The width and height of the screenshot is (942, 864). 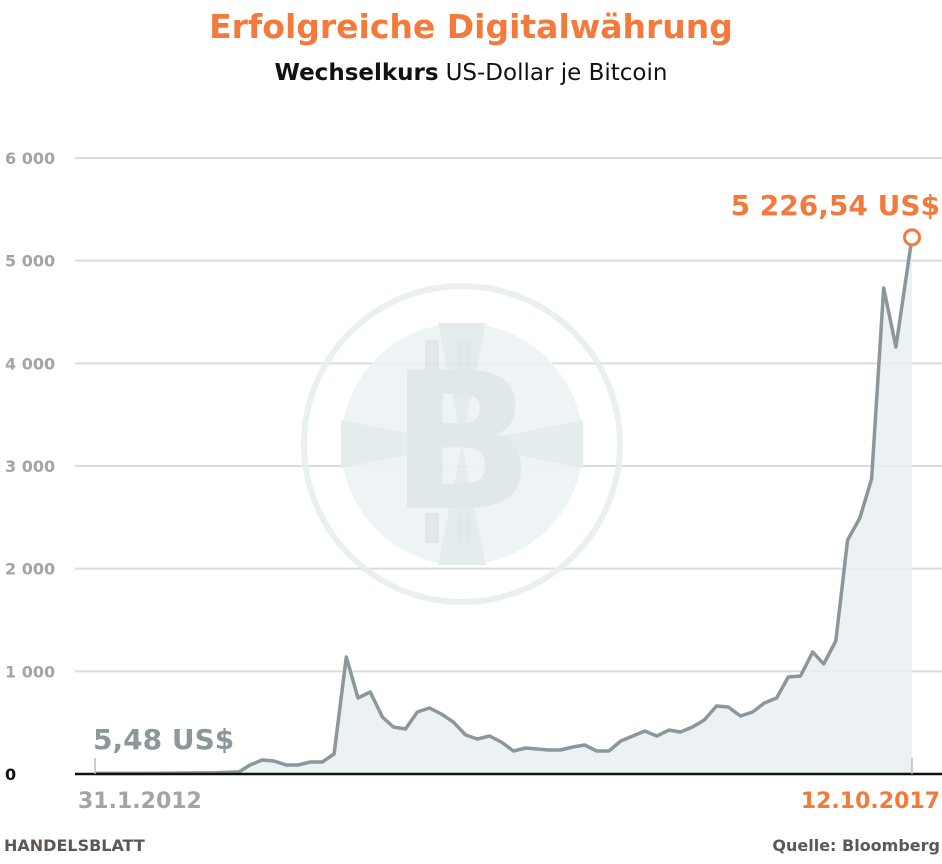 I want to click on y-tick-label: 0, so click(x=10, y=774).